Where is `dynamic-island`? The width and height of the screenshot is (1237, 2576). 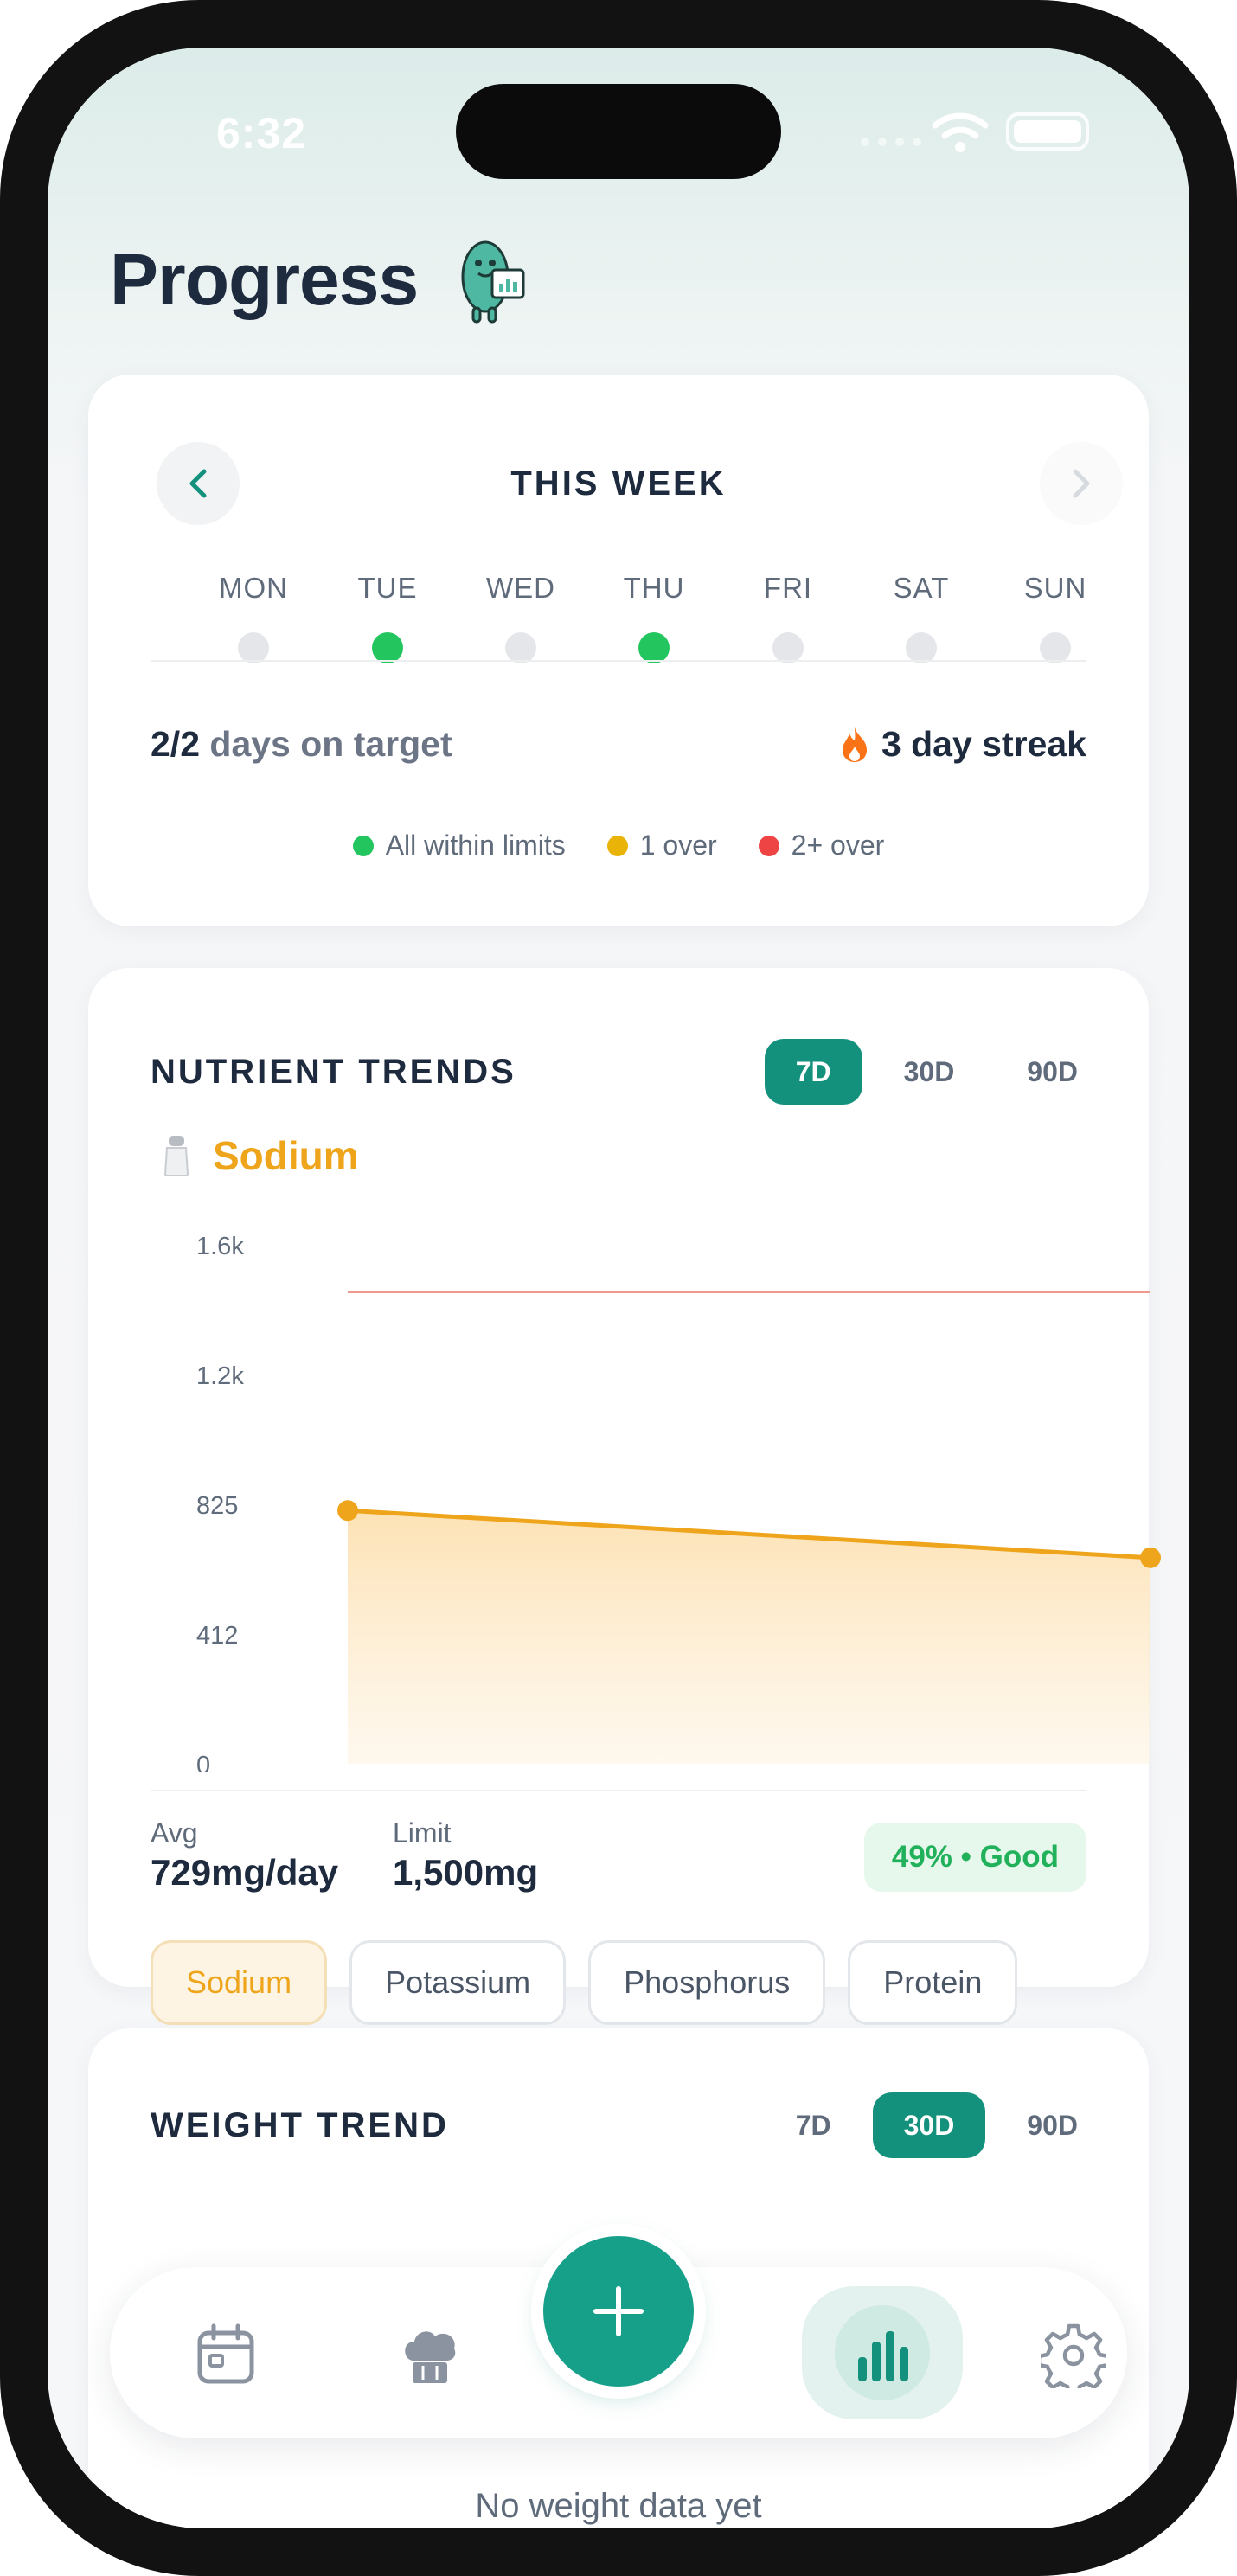 dynamic-island is located at coordinates (618, 131).